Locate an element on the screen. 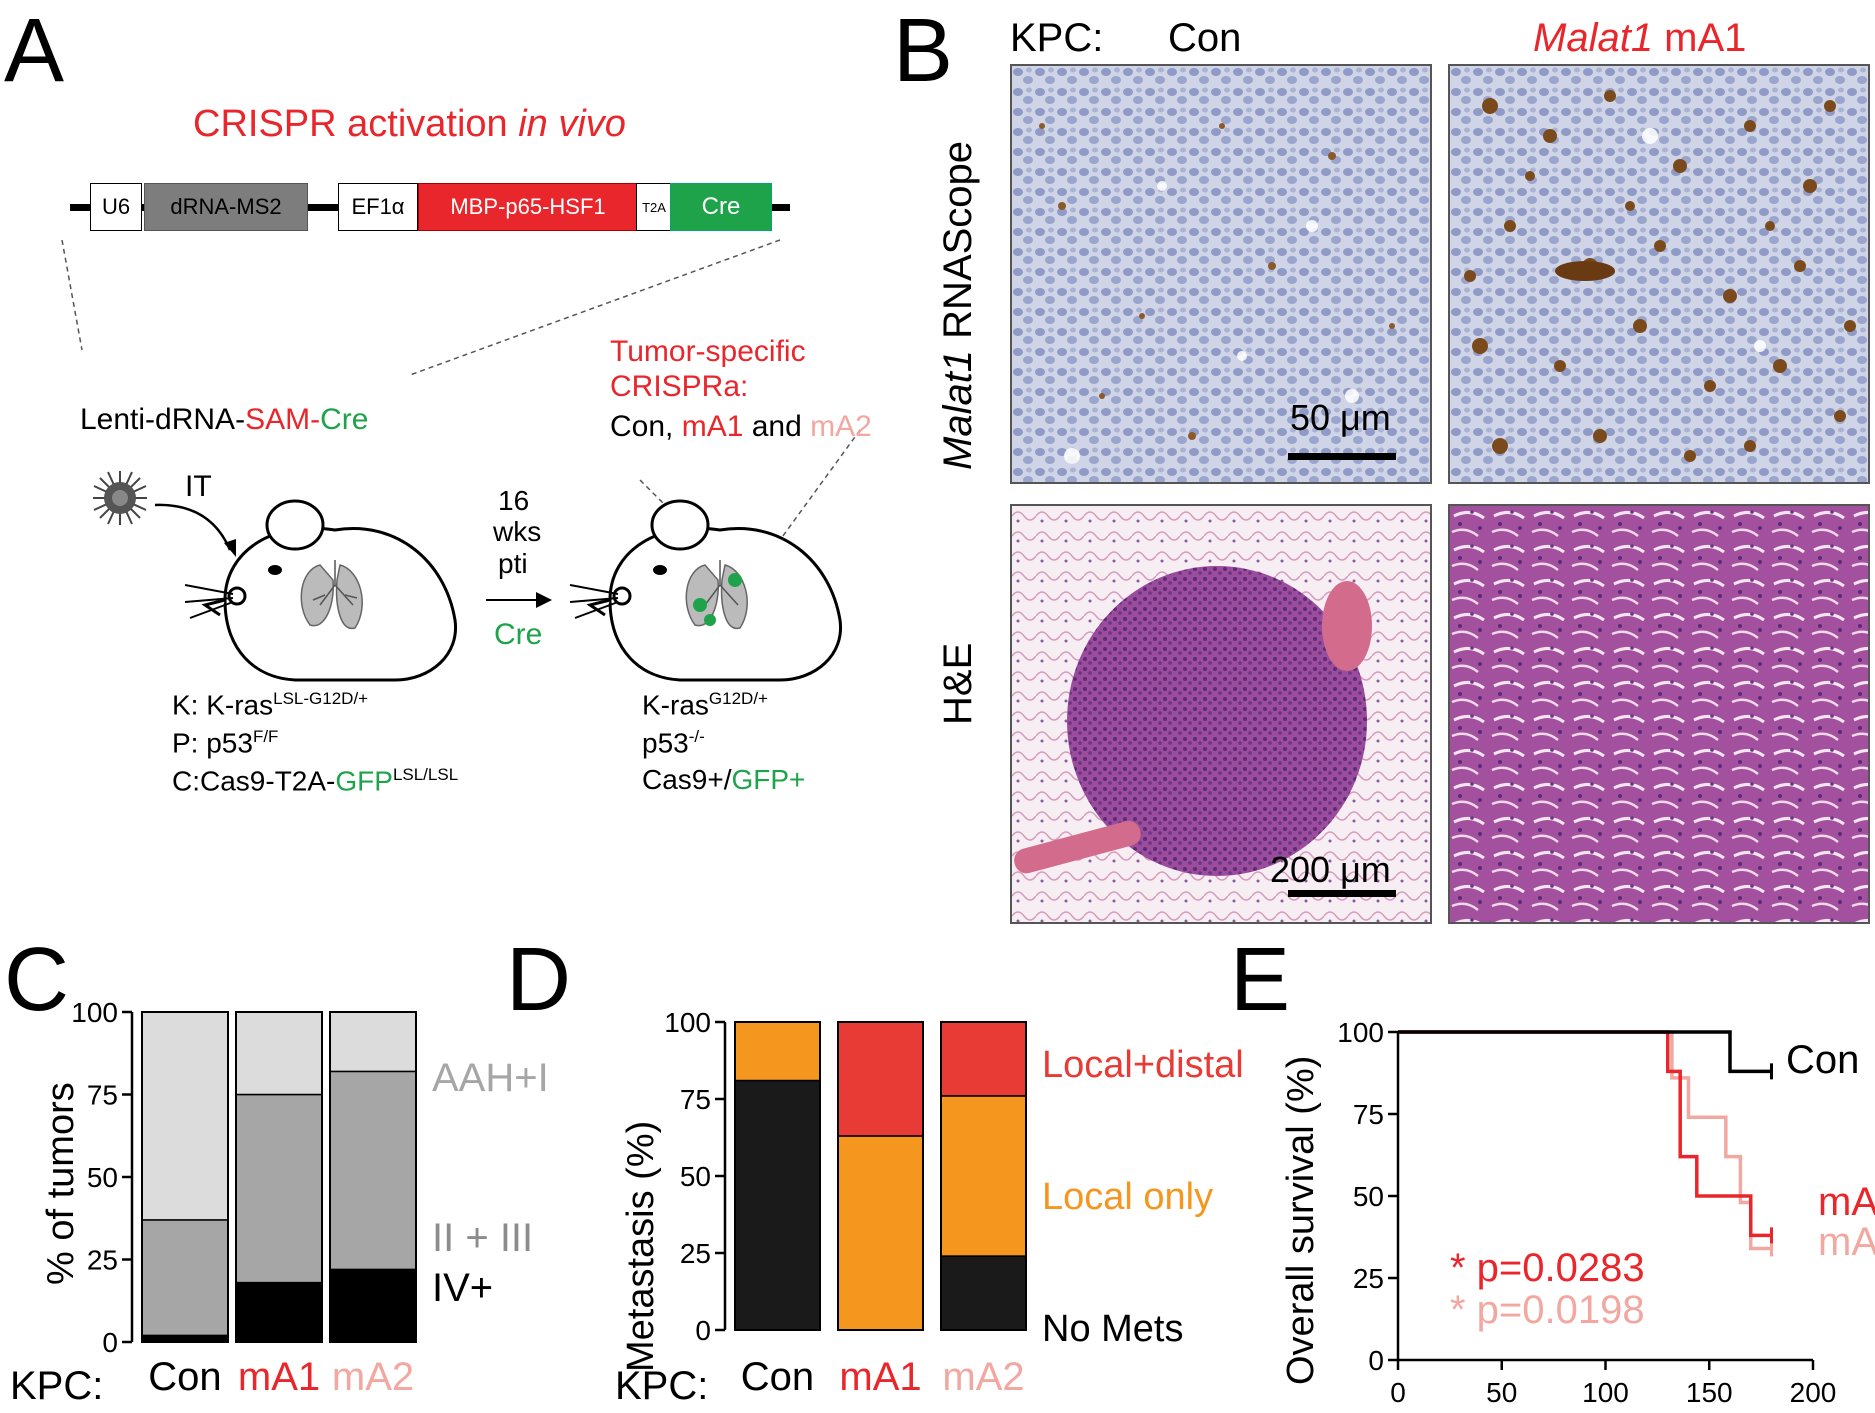 This screenshot has height=1413, width=1875. chart-e-line-con is located at coordinates (1585, 1052).